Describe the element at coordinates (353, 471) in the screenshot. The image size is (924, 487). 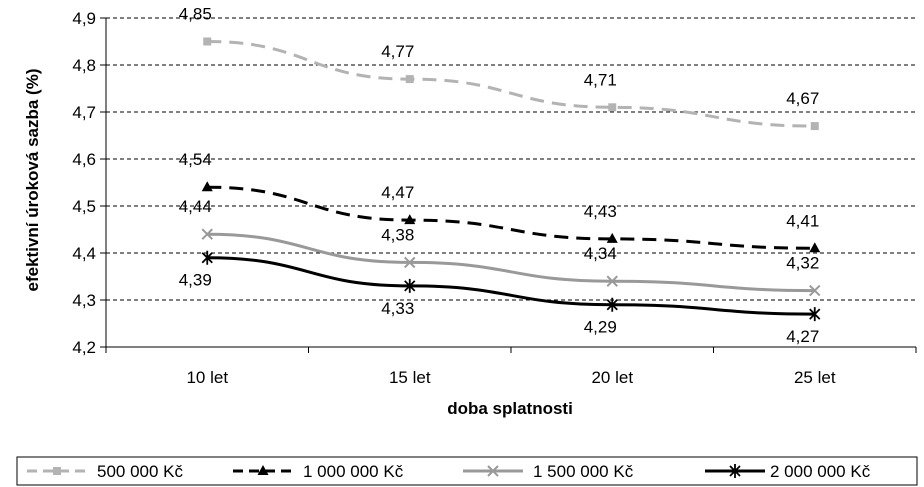
I see `legend-label: 1 000 000 Kč` at that location.